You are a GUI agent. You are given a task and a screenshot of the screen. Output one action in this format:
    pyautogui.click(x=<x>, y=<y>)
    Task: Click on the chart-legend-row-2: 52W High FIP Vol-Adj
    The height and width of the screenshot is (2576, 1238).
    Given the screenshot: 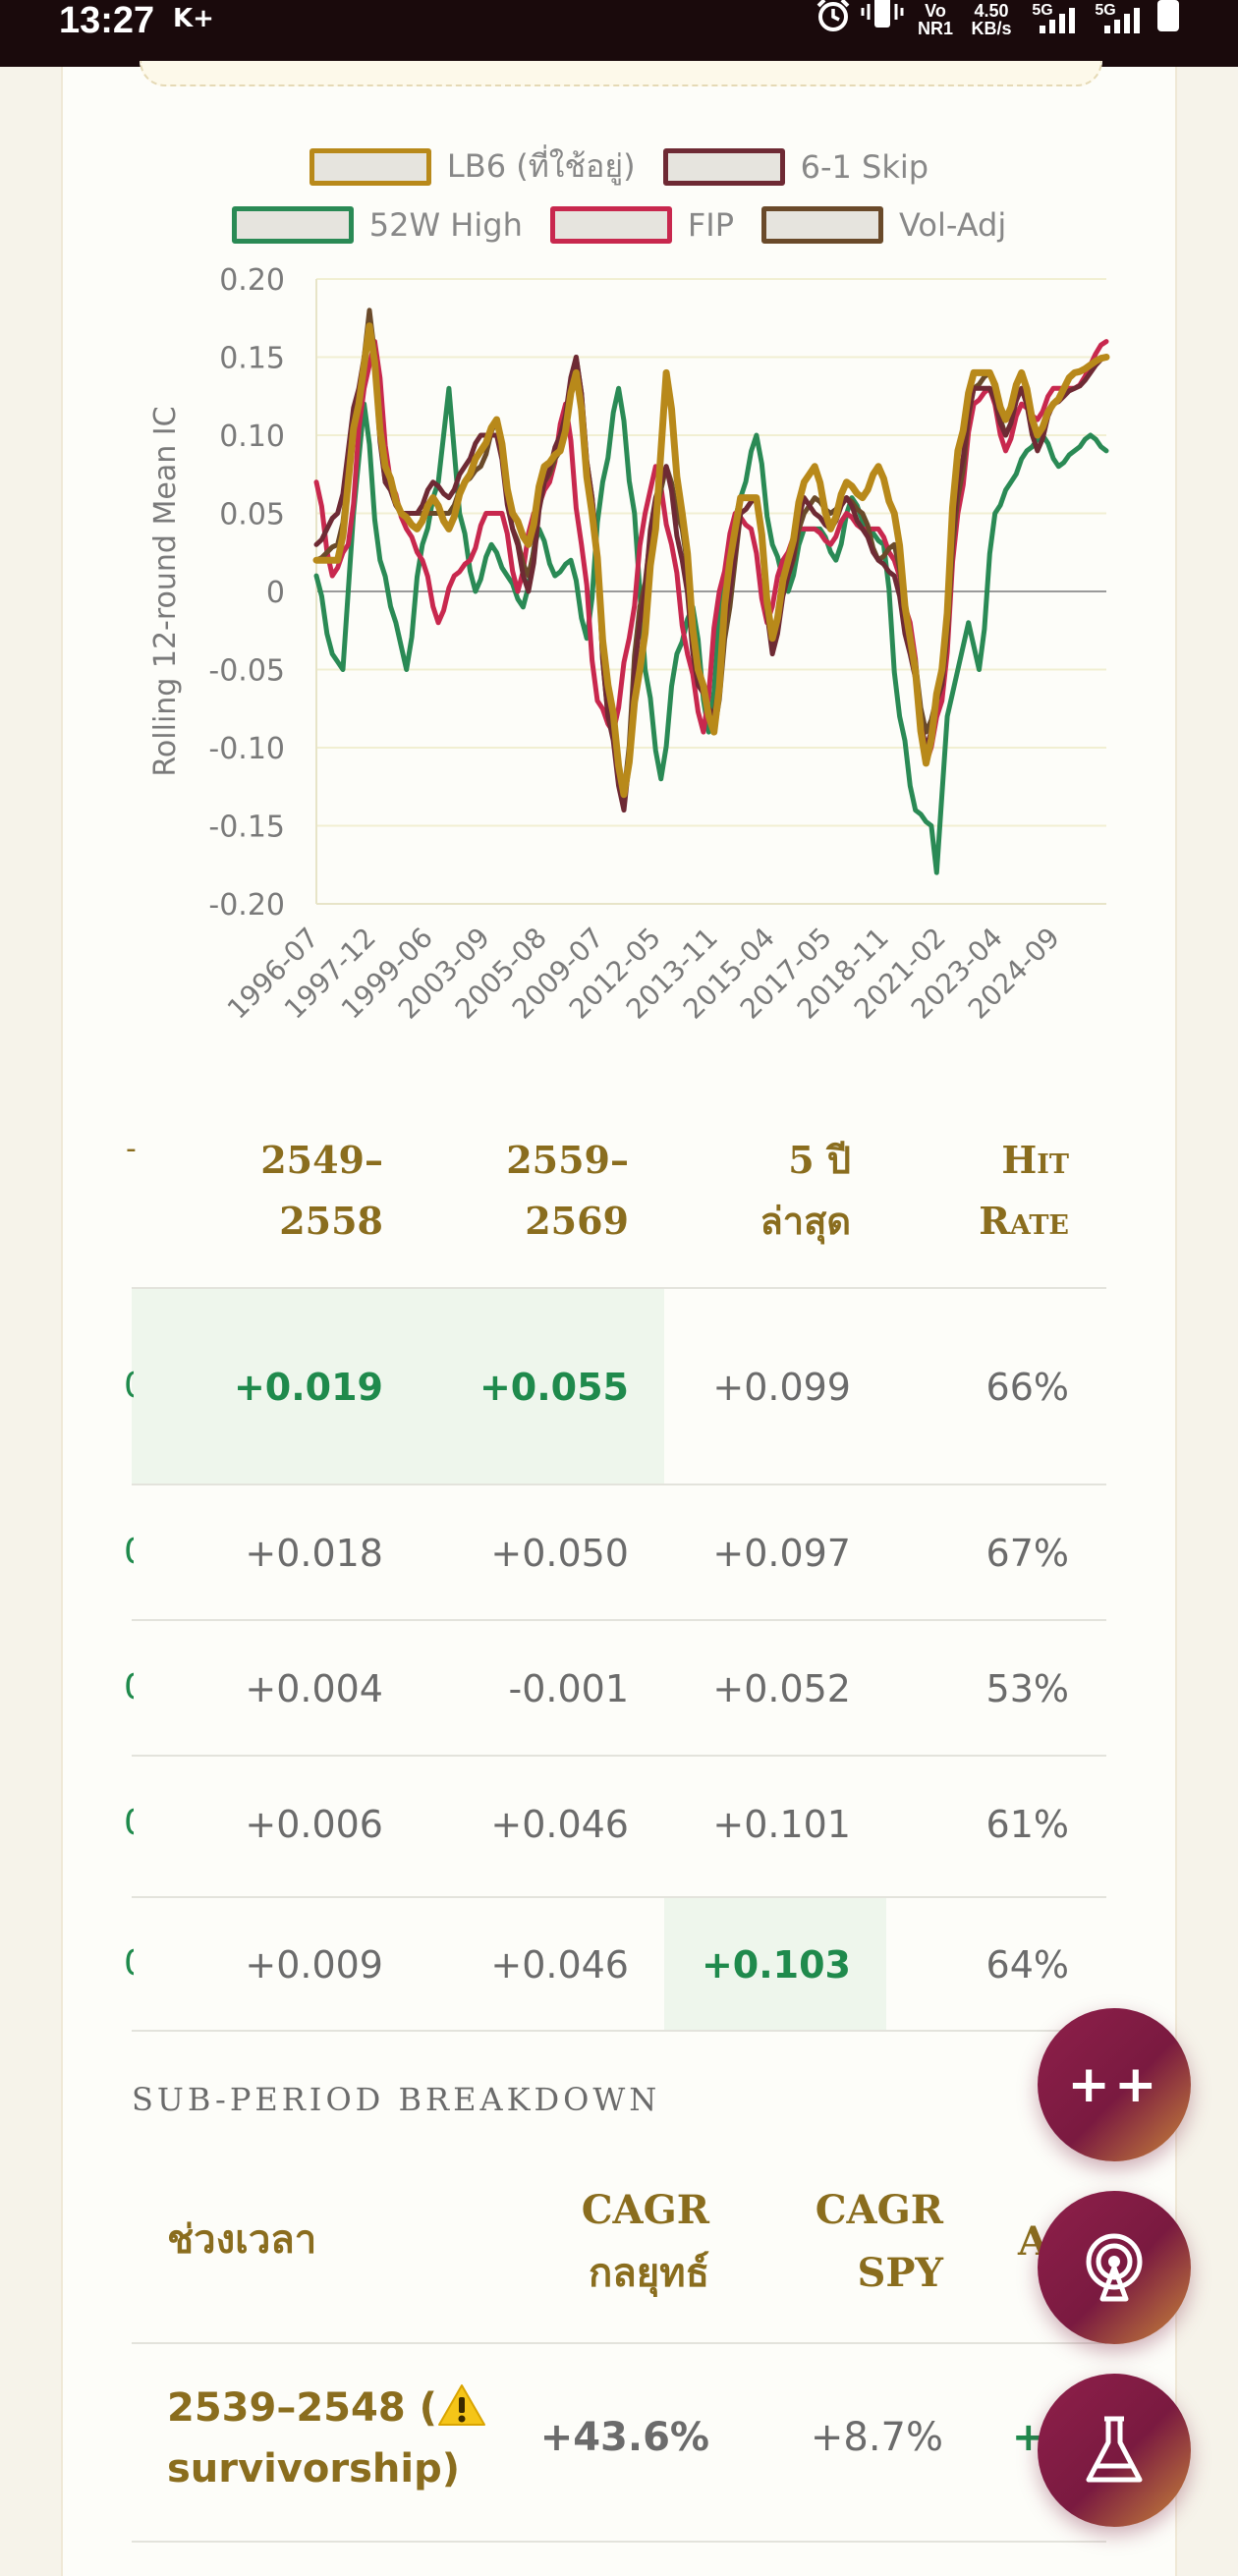 What is the action you would take?
    pyautogui.click(x=619, y=225)
    